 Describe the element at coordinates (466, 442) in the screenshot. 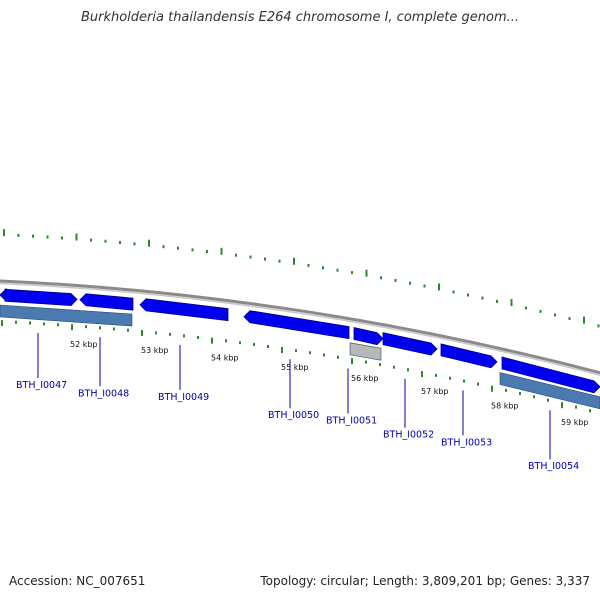

I see `gene-label: BTH_I0053` at that location.